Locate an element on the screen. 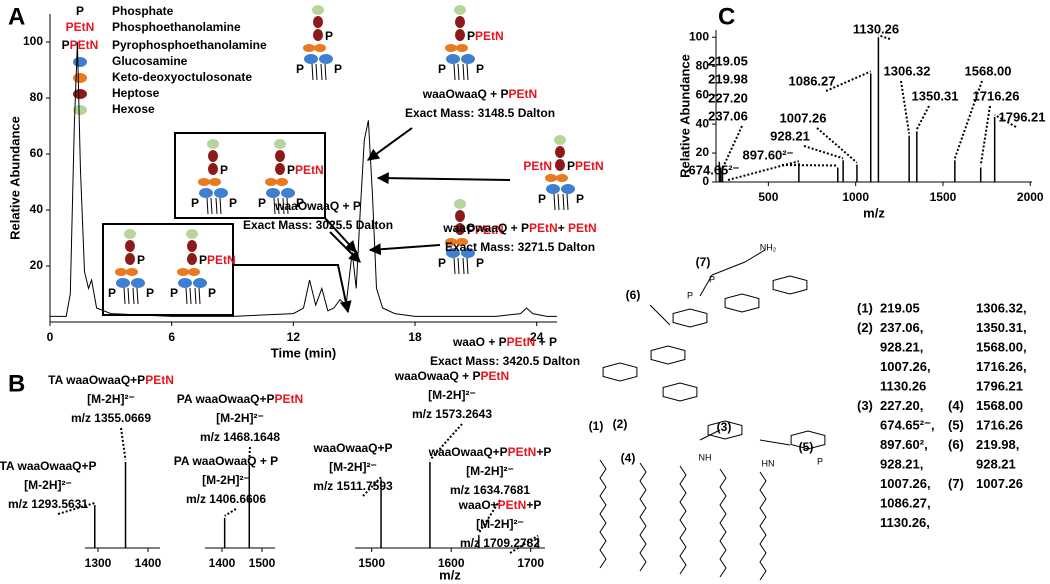  text-segment: m/z 1634.7681 is located at coordinates (490, 490).